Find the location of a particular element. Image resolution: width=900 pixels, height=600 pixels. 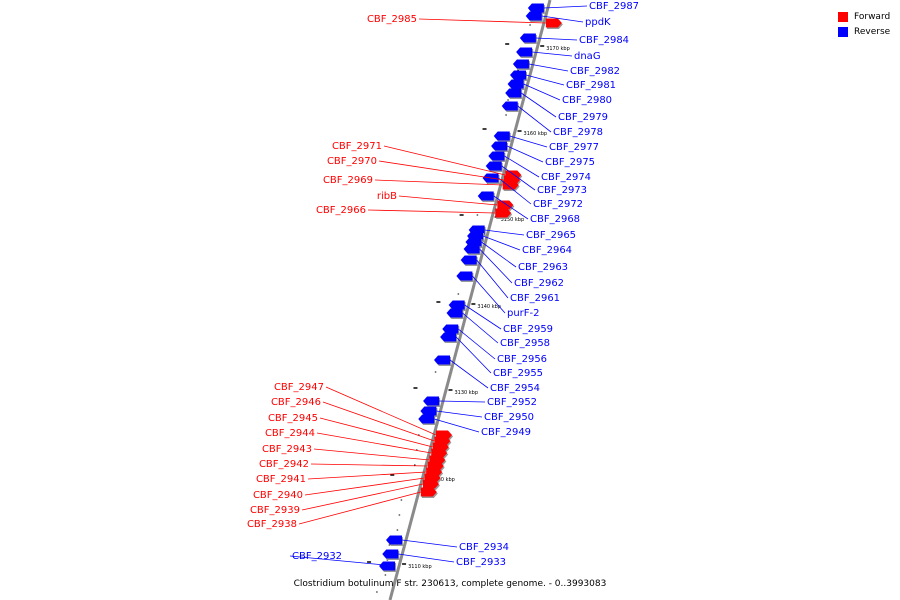

gene-label: CBF_2954 is located at coordinates (515, 388).